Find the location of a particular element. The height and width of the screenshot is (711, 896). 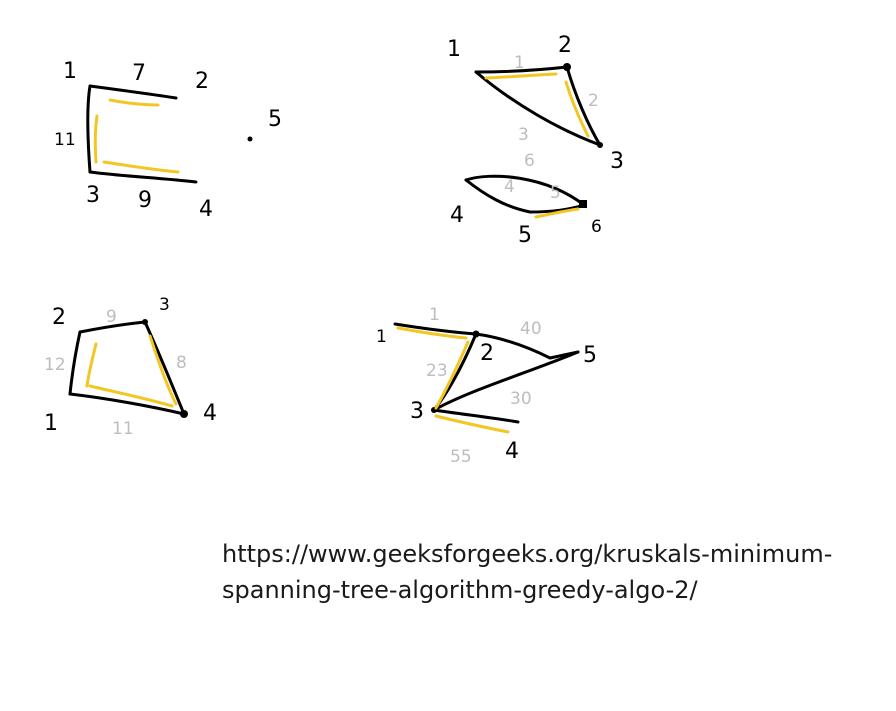

g3-edge-right is located at coordinates (164, 368).